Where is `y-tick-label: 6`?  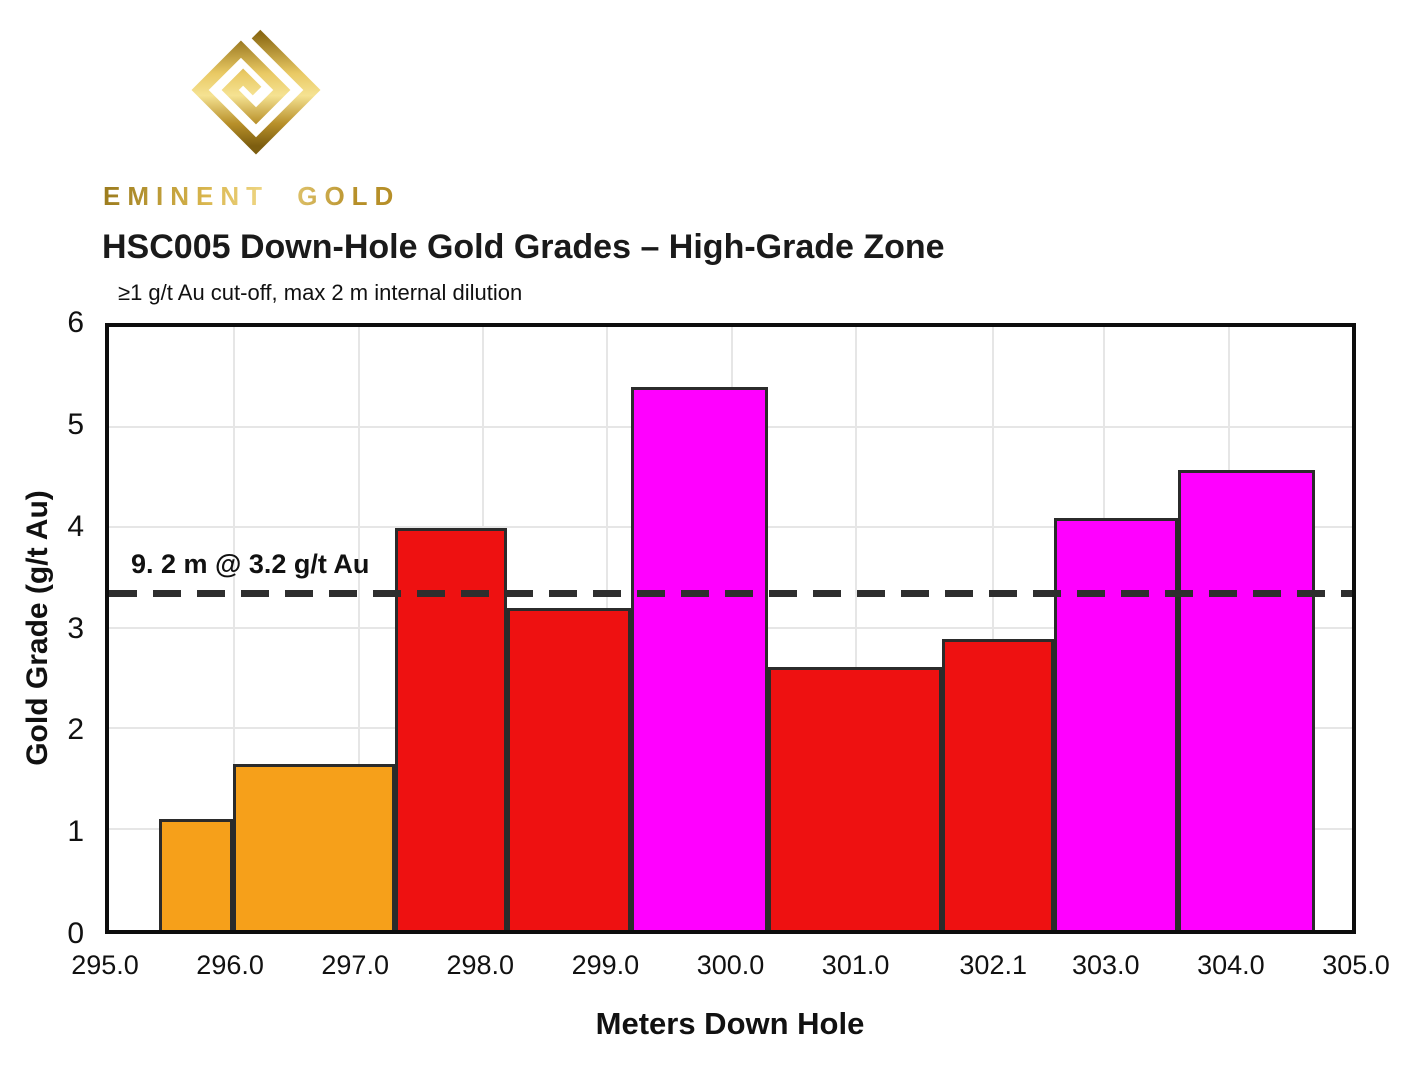
y-tick-label: 6 is located at coordinates (75, 322).